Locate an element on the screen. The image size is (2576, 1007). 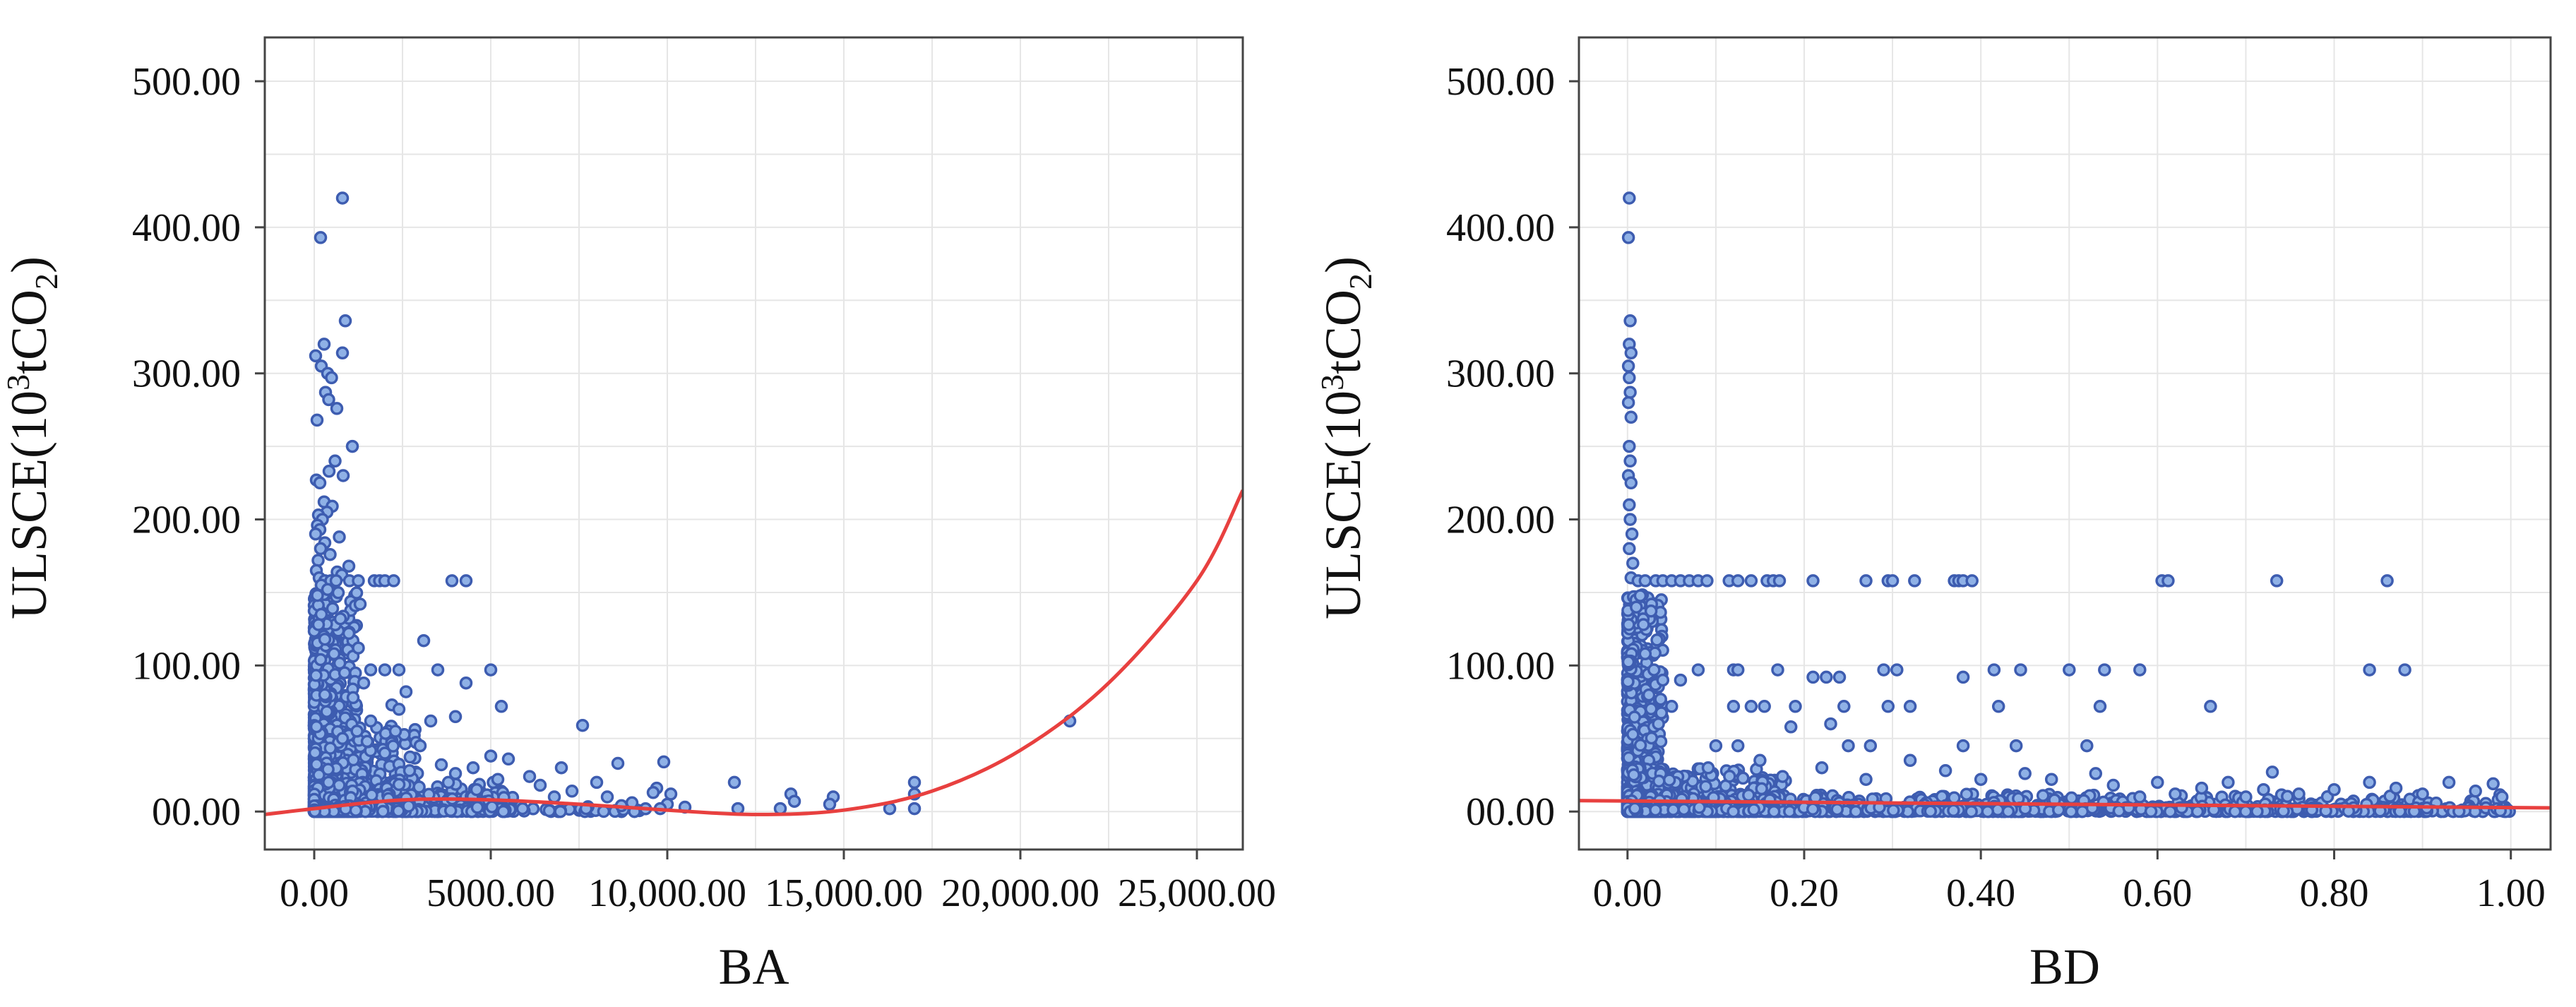
y-axis-title: ULSCE(103tCO2) is located at coordinates (32, 437).